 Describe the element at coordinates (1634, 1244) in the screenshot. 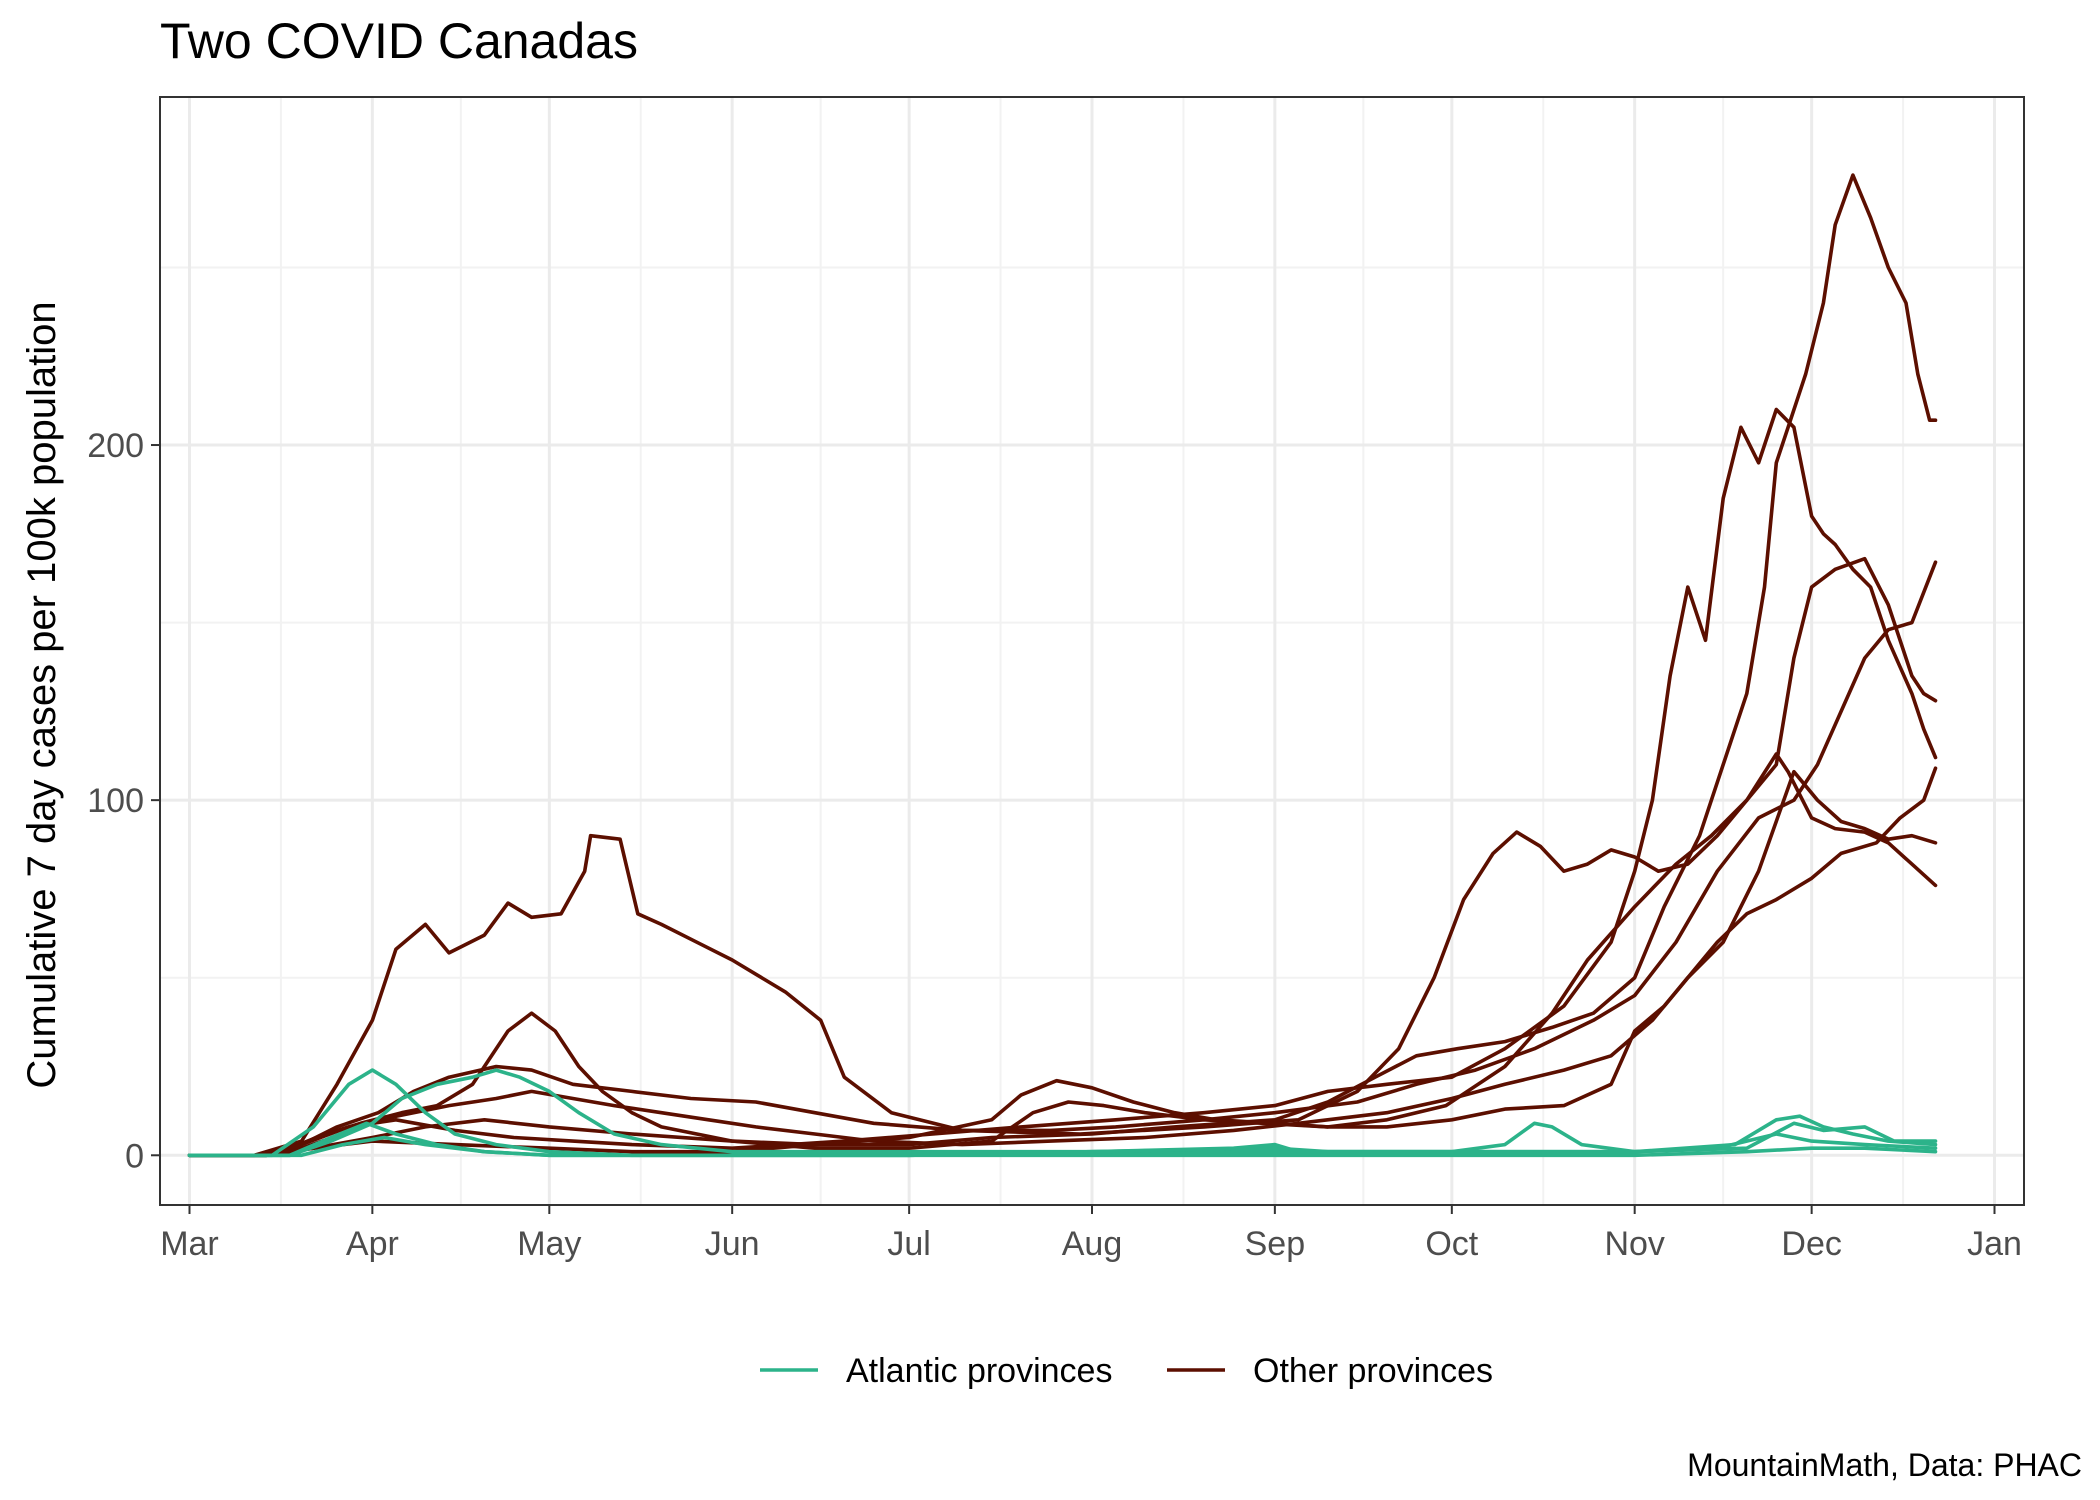

I see `x-tick-label: Nov` at that location.